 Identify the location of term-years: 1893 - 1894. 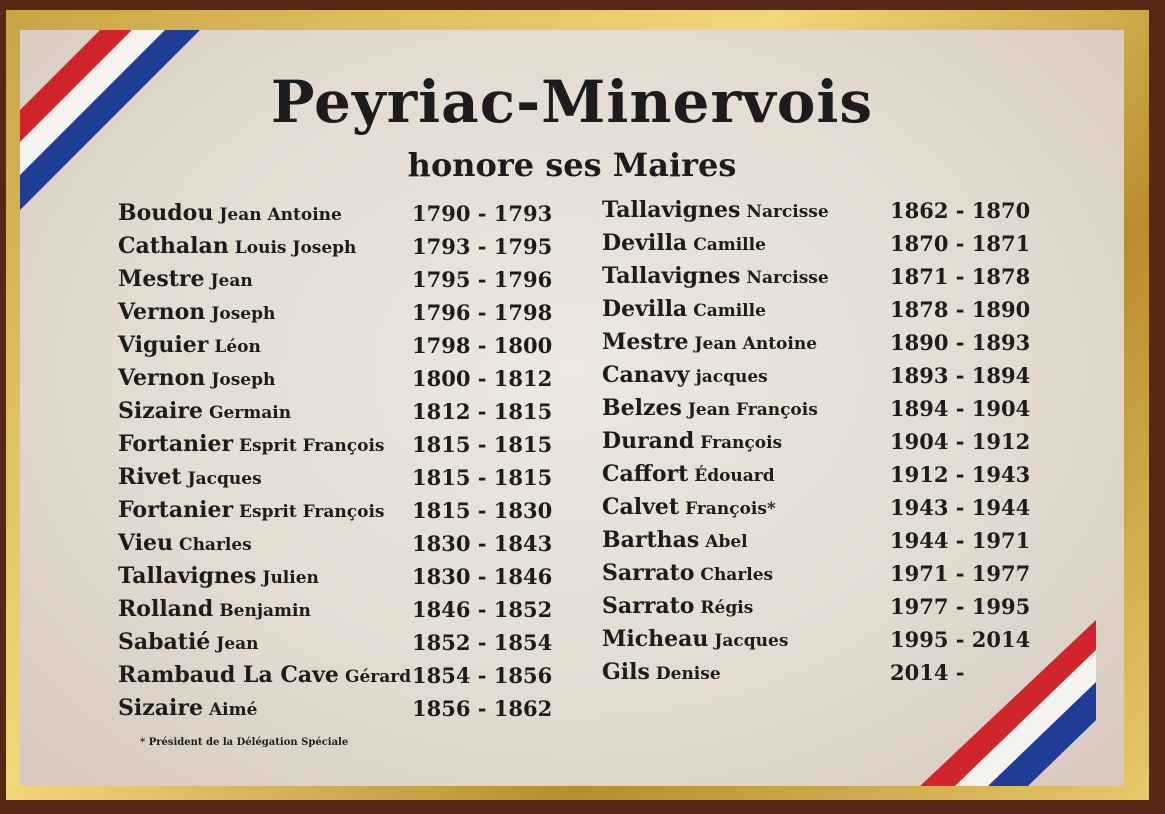
(960, 375).